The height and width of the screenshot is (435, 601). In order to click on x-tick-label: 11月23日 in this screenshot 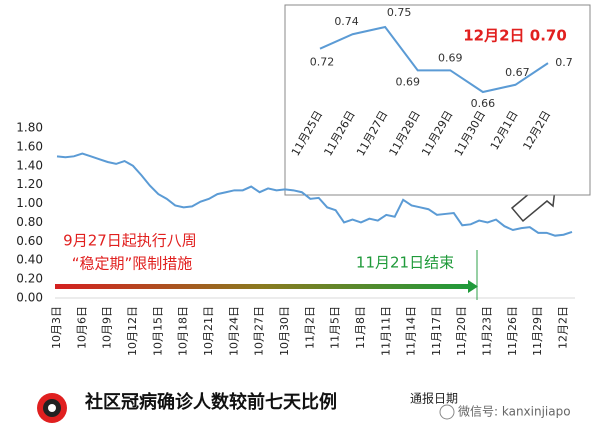, I will do `click(487, 331)`.